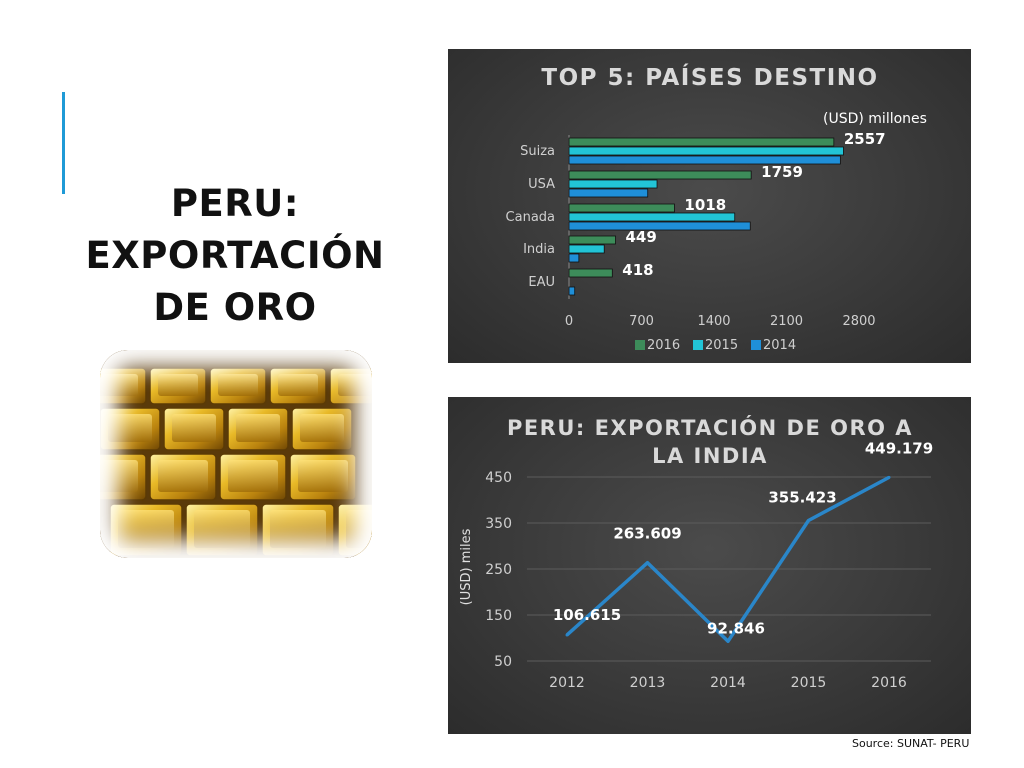 The height and width of the screenshot is (768, 1024). What do you see at coordinates (713, 321) in the screenshot?
I see `x-tick-label-1400: 1400` at bounding box center [713, 321].